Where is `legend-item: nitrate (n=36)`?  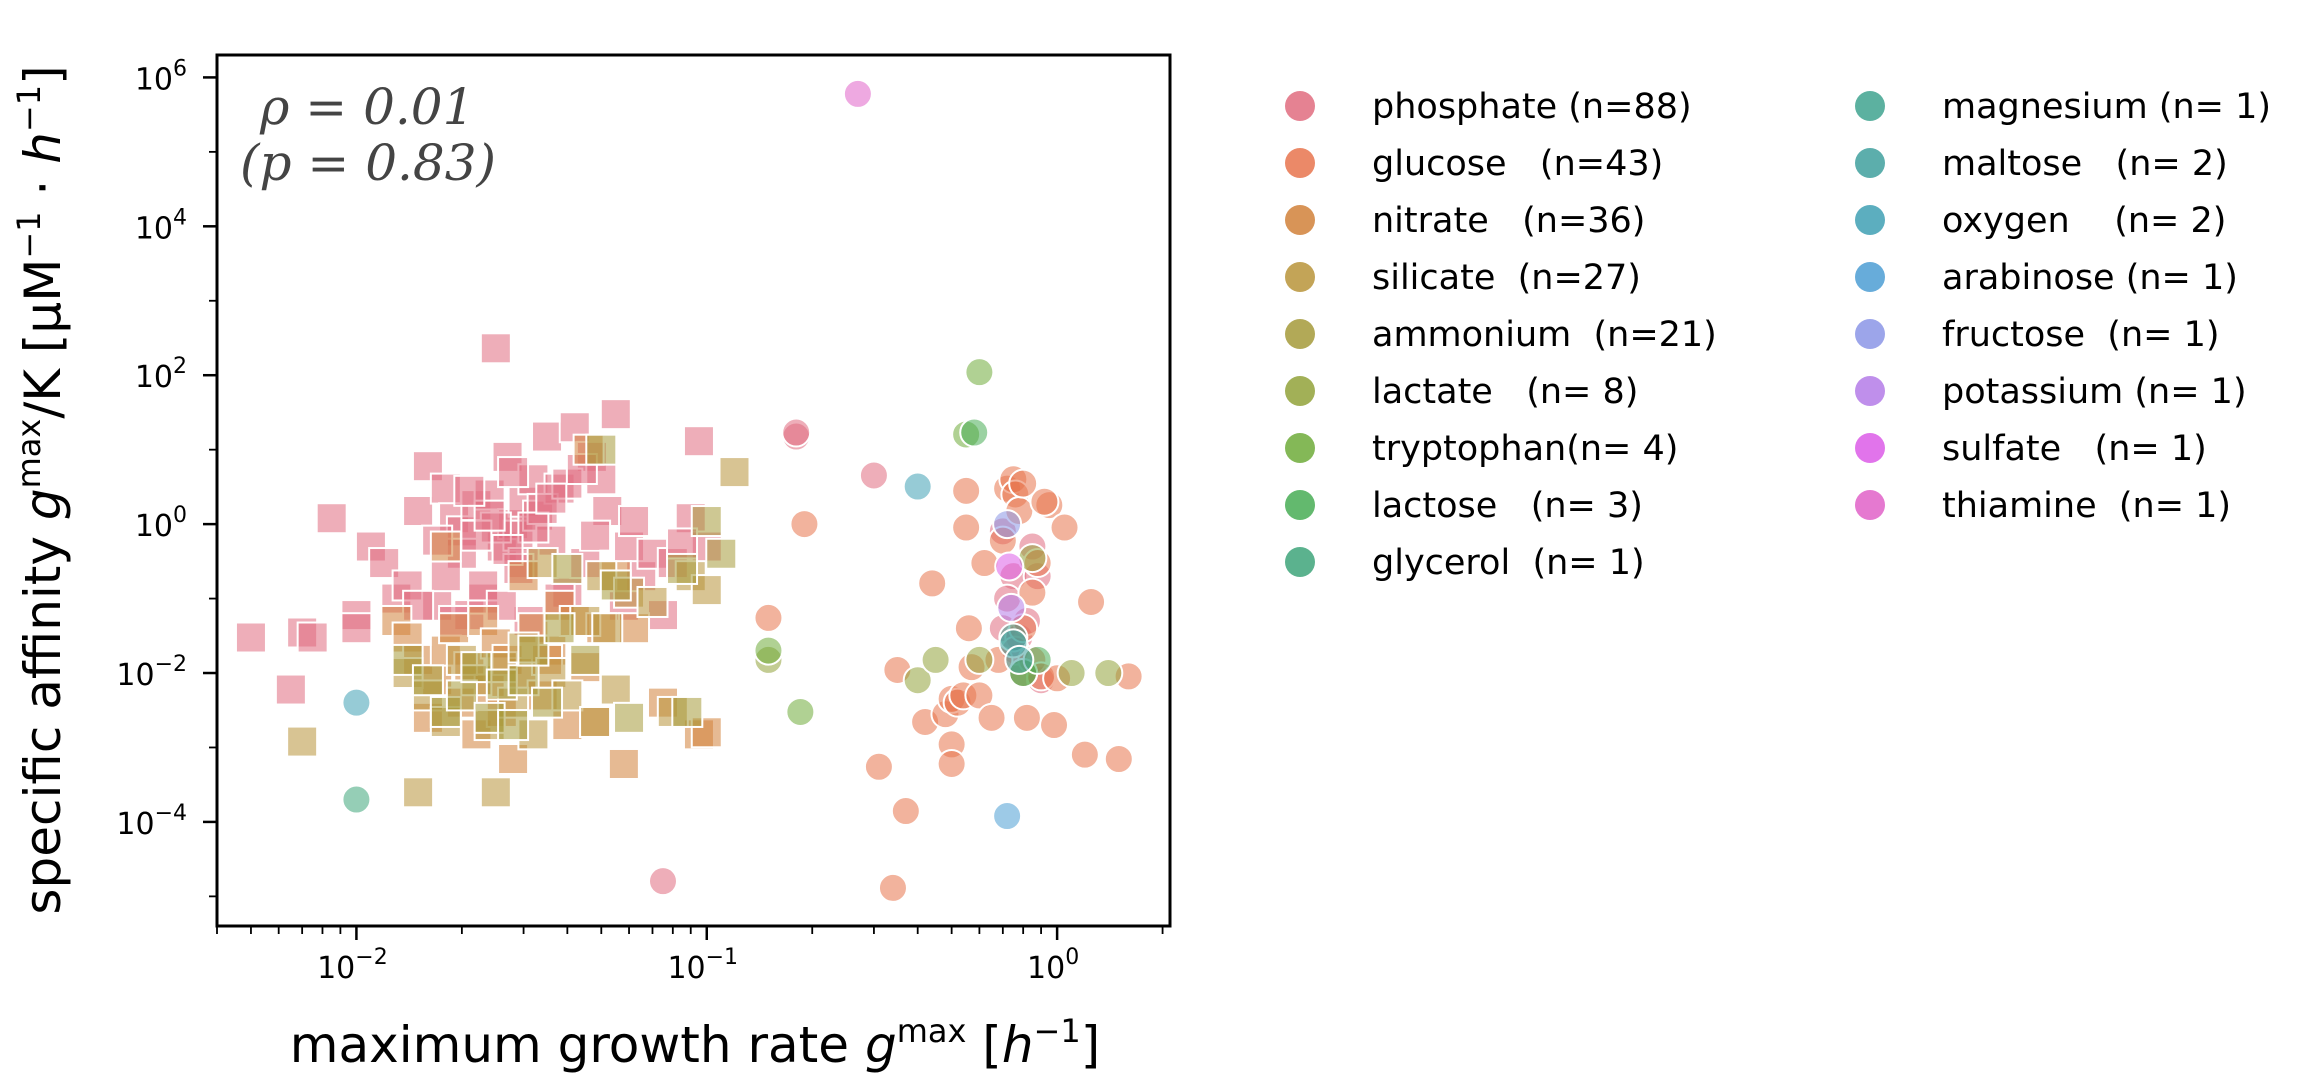 legend-item: nitrate (n=36) is located at coordinates (1465, 221).